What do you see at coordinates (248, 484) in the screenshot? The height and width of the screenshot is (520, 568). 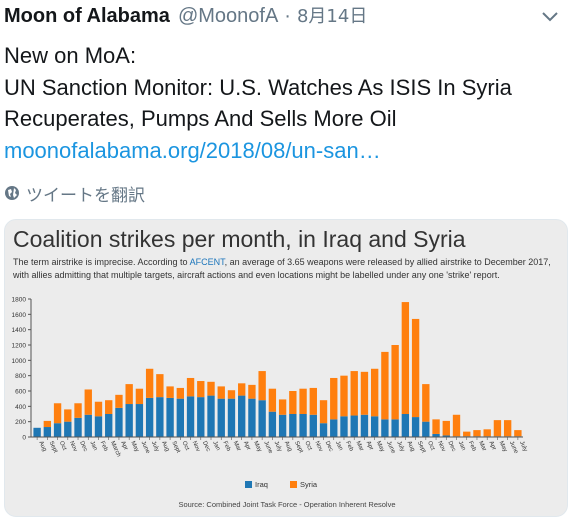 I see `legend-swatch-iraq` at bounding box center [248, 484].